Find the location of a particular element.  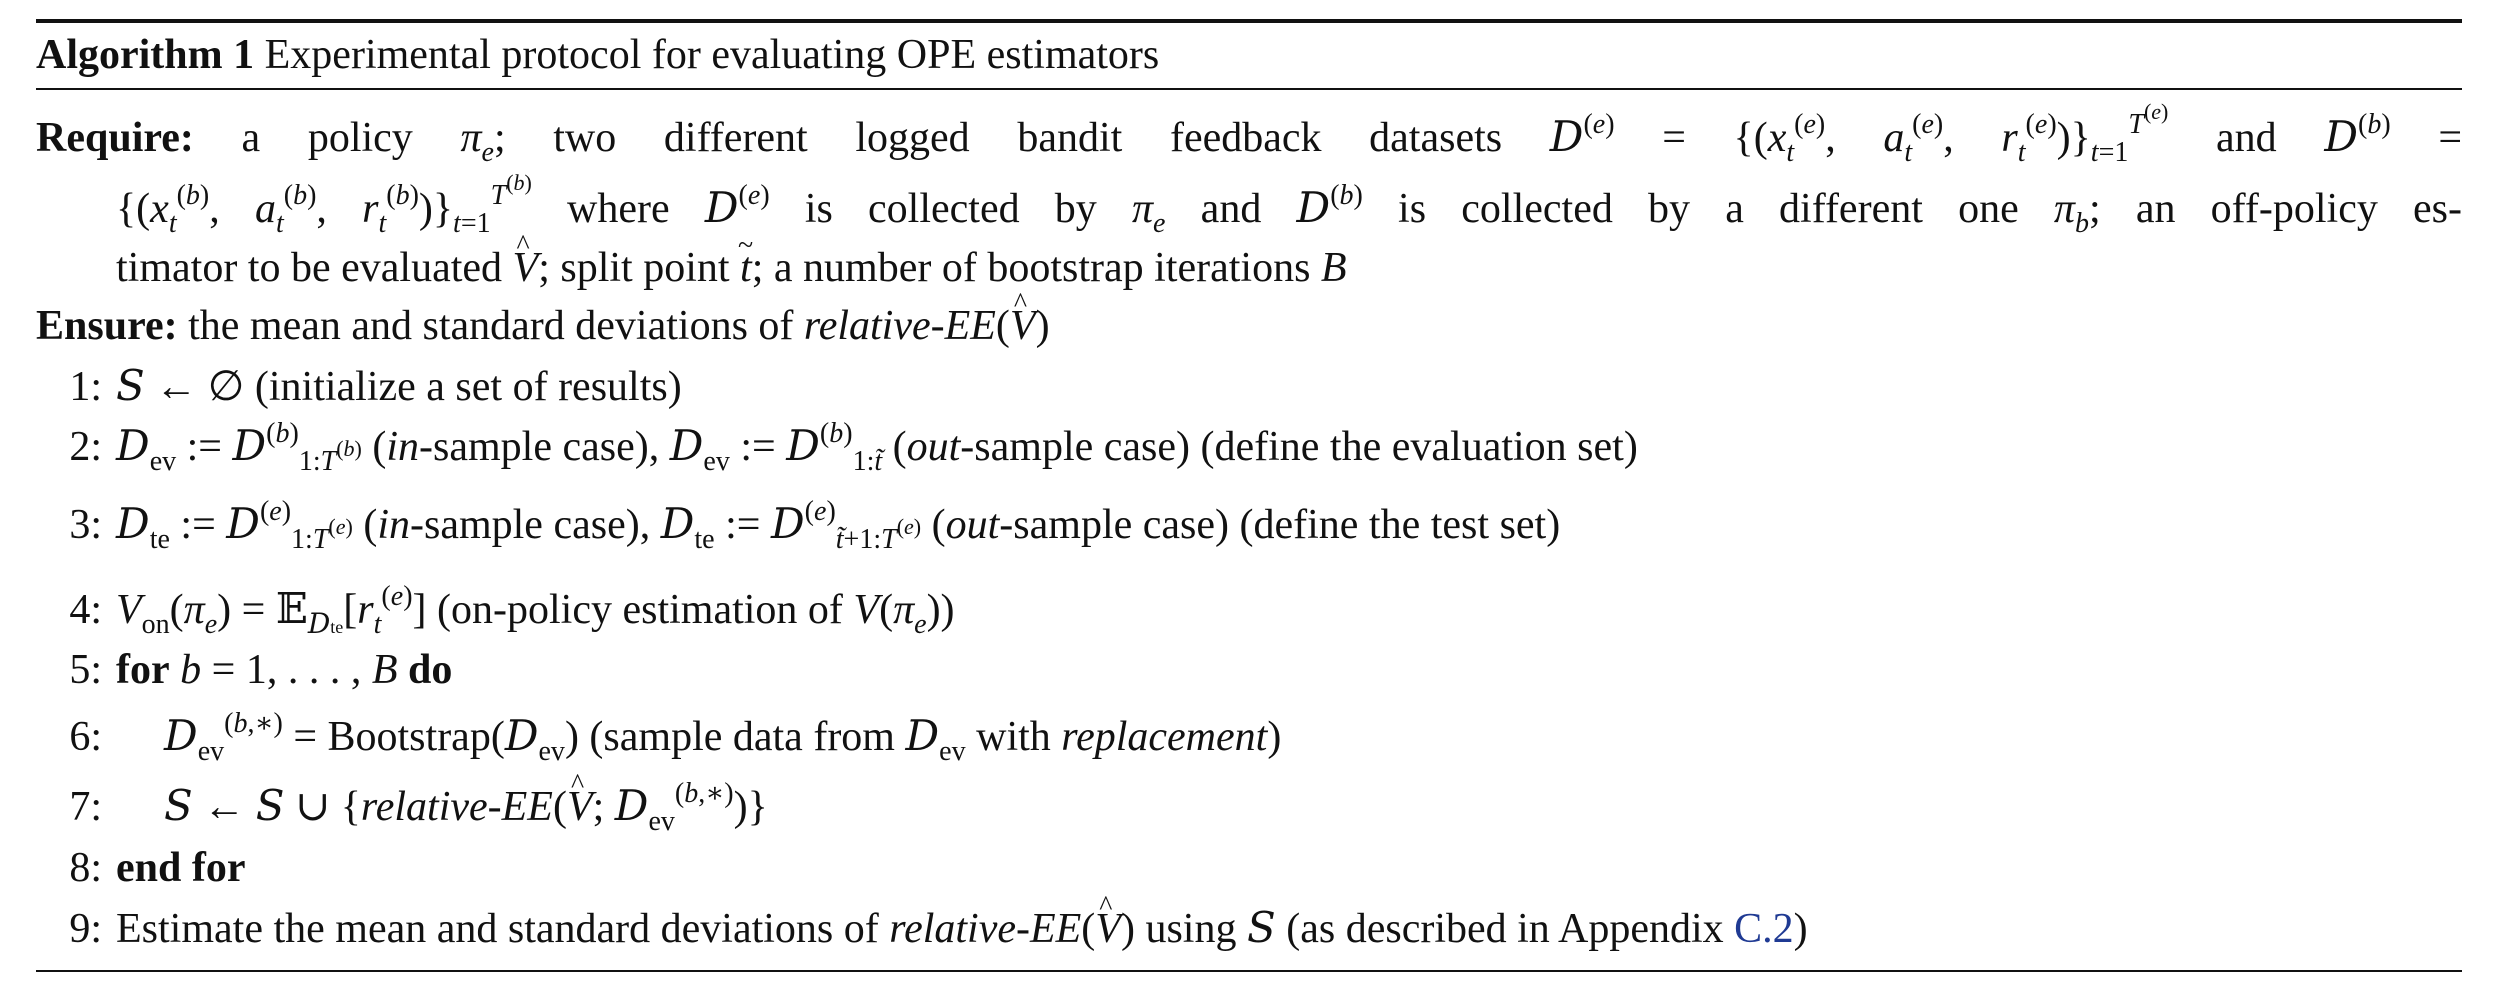

step-7: 7:S ← S ∪ {relative-EE(V; Dev(b,∗))} is located at coordinates (401, 796).